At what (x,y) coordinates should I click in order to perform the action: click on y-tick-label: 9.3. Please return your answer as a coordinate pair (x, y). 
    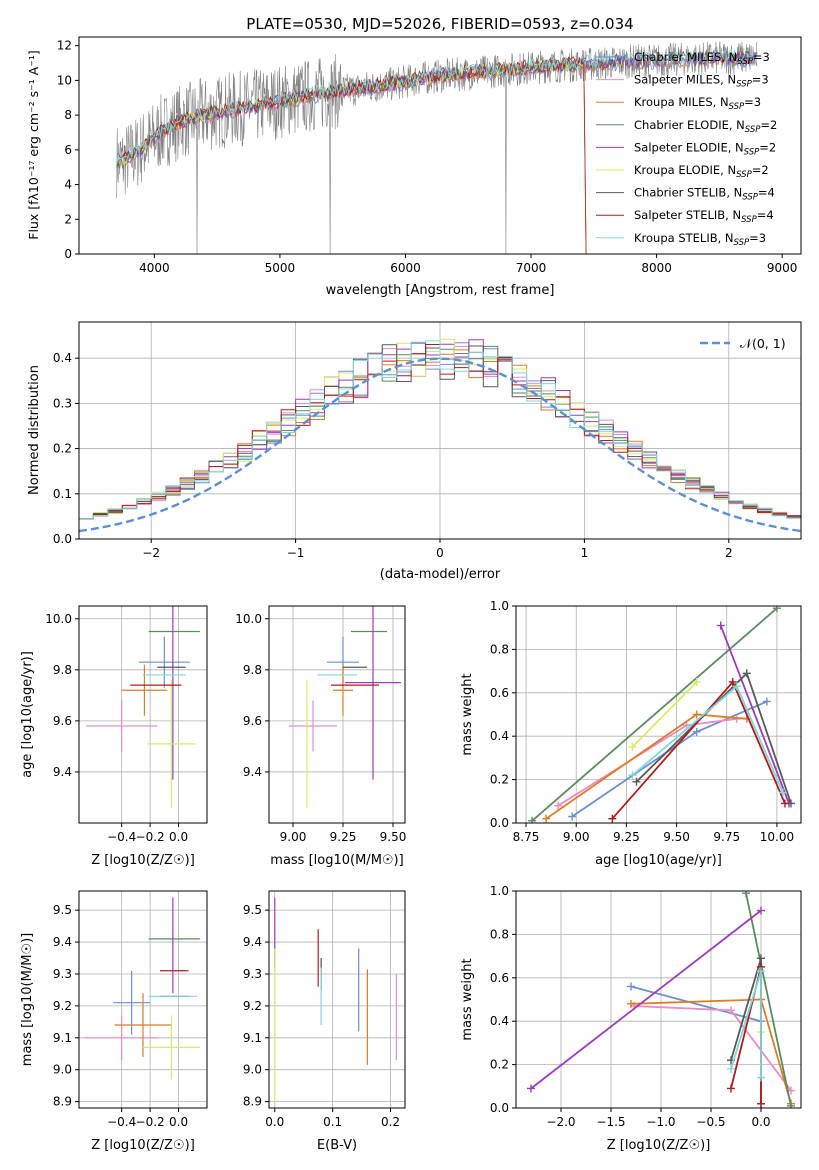
    Looking at the image, I should click on (62, 974).